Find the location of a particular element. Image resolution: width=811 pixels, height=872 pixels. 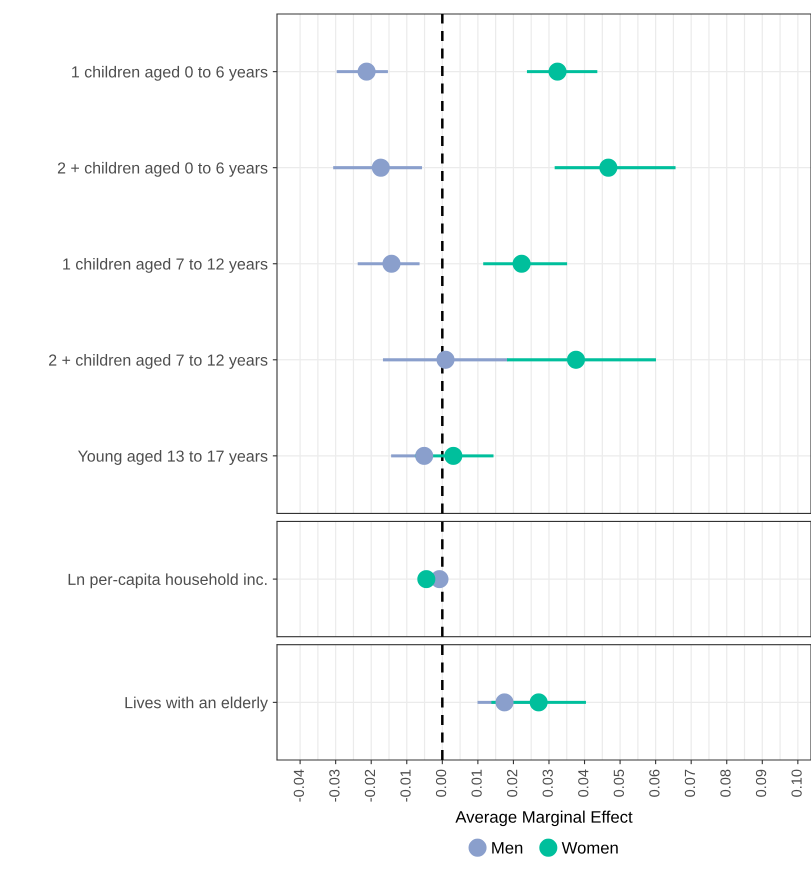

x-tick-label: 0.01 is located at coordinates (476, 783).